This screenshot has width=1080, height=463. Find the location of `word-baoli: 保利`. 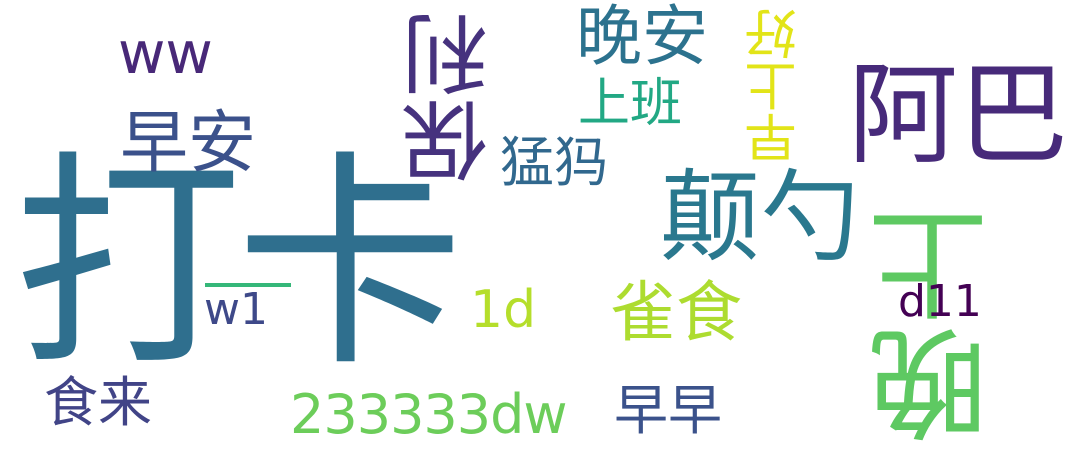

word-baoli: 保利 is located at coordinates (453, 98).